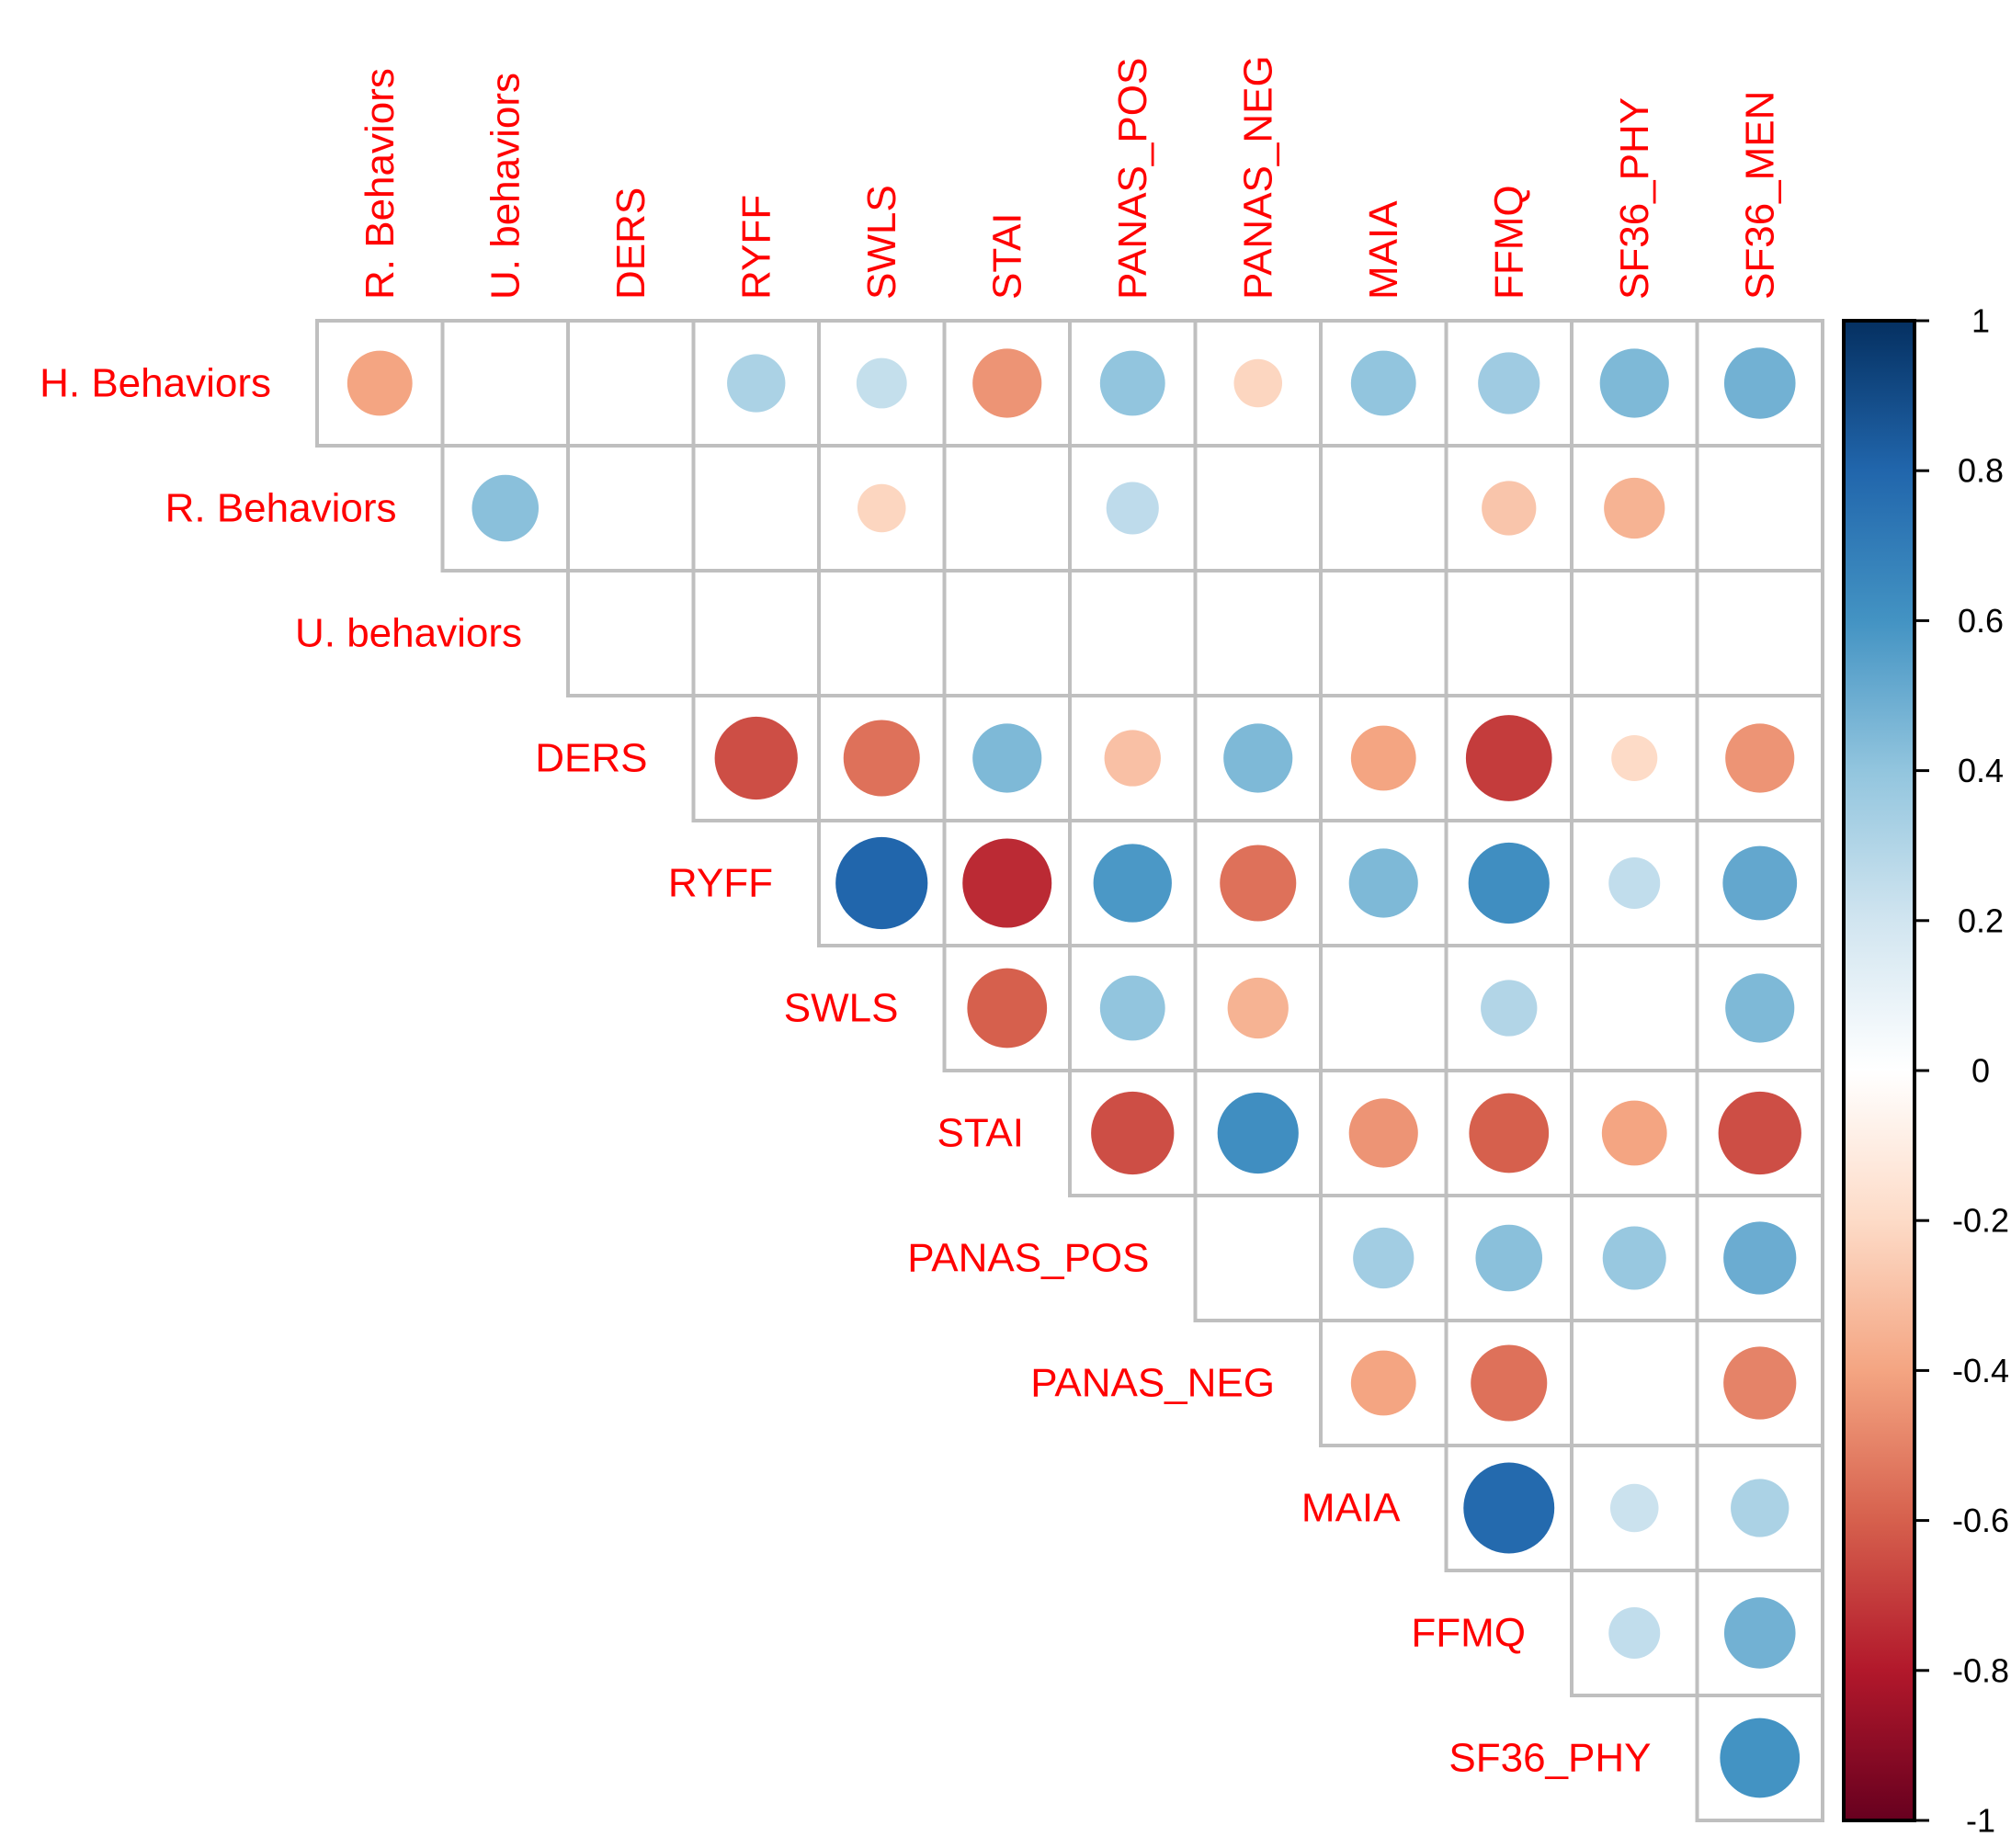  I want to click on colorbar-tick-label: 0.4, so click(1981, 770).